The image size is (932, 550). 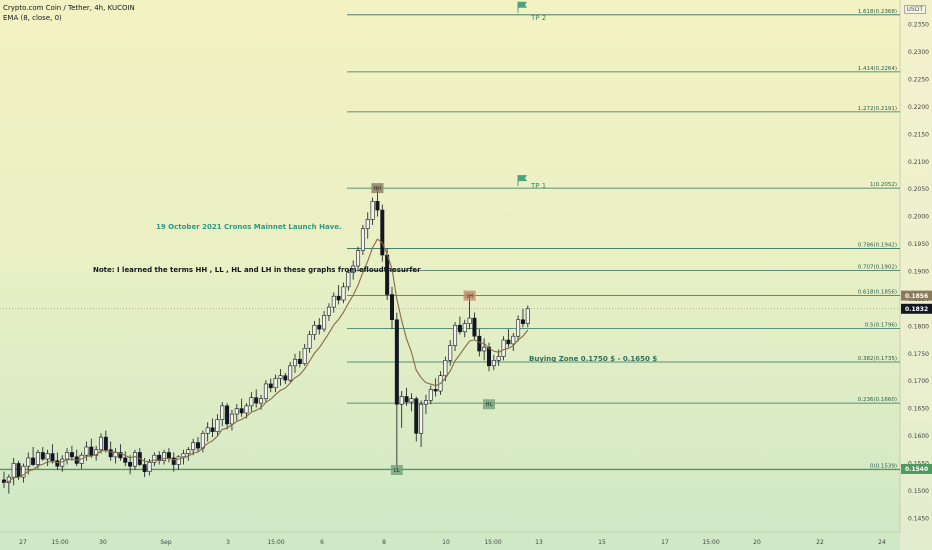 I want to click on currency-badge: USDT, so click(x=914, y=9).